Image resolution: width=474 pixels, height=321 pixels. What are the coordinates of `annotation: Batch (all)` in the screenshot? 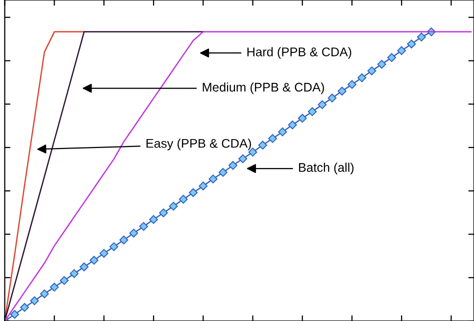 It's located at (326, 168).